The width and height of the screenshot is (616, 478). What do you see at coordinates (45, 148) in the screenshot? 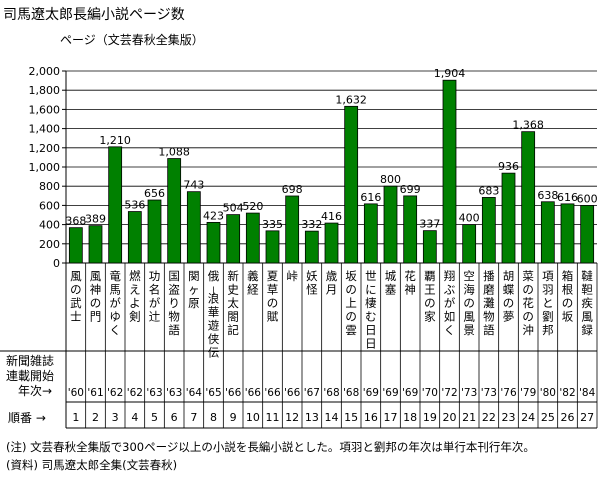
I see `y-tick-label: 1,200` at bounding box center [45, 148].